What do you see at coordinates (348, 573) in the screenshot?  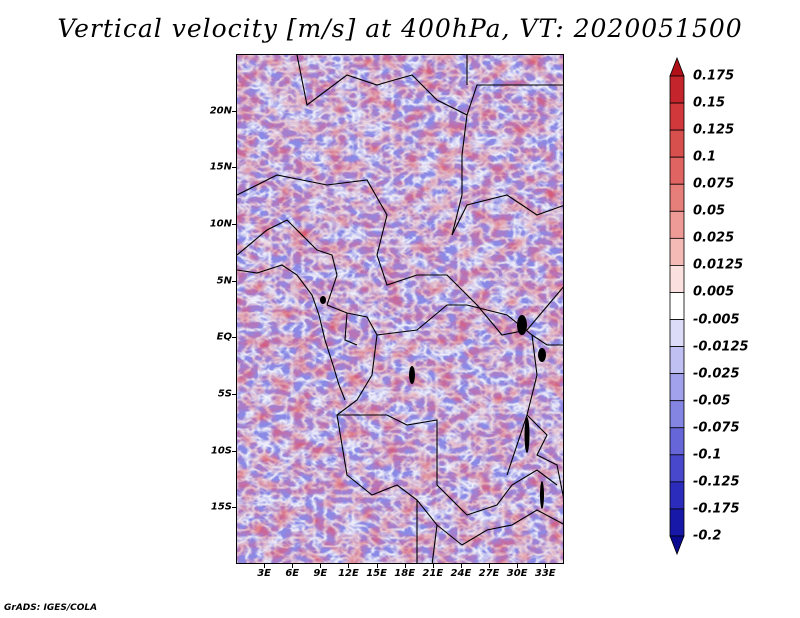 I see `longitude-tick-label: 12E` at bounding box center [348, 573].